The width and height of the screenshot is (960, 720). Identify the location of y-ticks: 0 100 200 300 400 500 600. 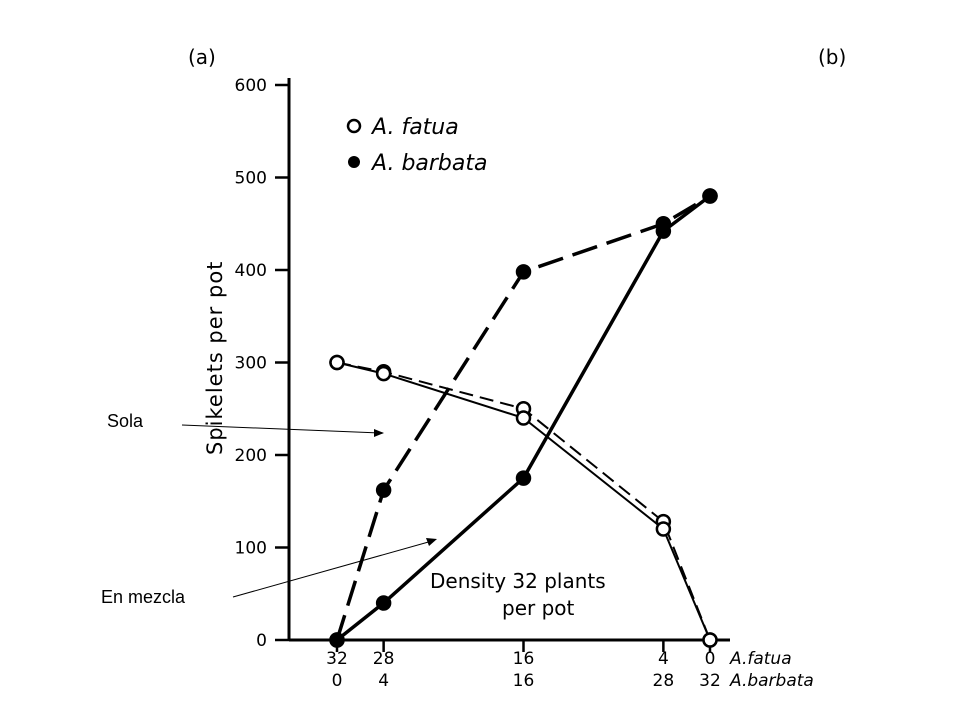
(262, 363).